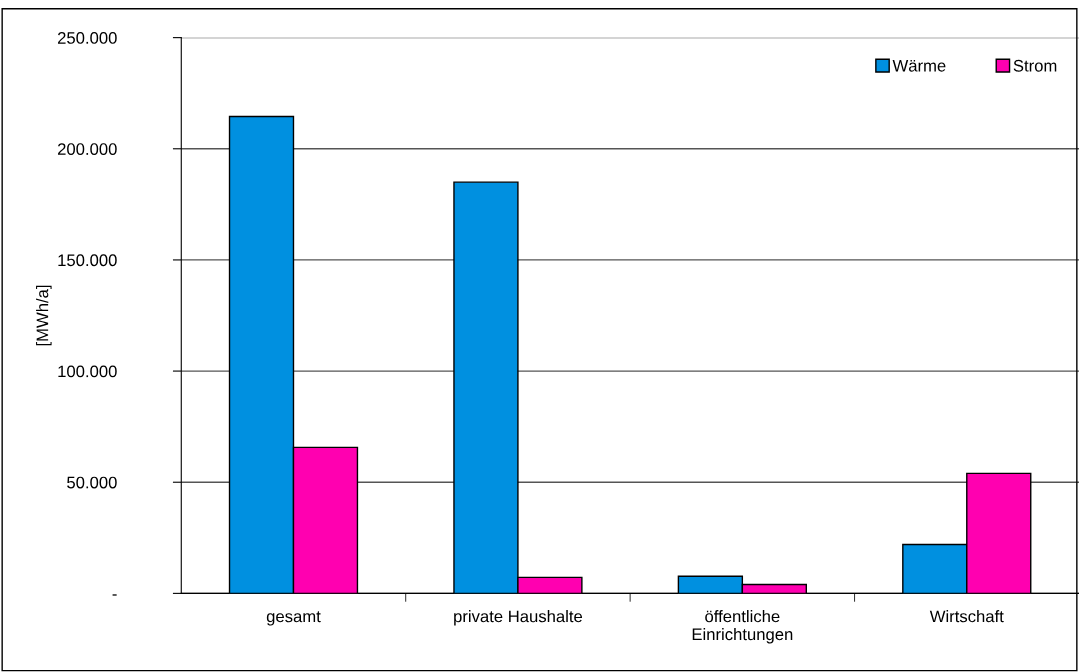 Image resolution: width=1079 pixels, height=672 pixels. I want to click on legend-label: Strom, so click(1035, 65).